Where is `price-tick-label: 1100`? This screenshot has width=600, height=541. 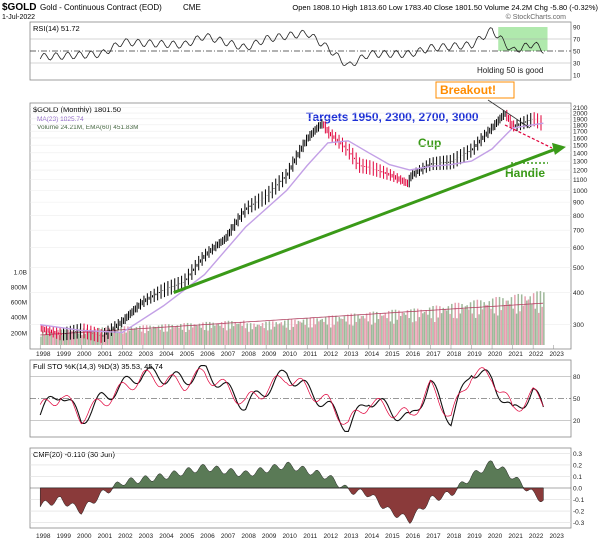 price-tick-label: 1100 is located at coordinates (580, 180).